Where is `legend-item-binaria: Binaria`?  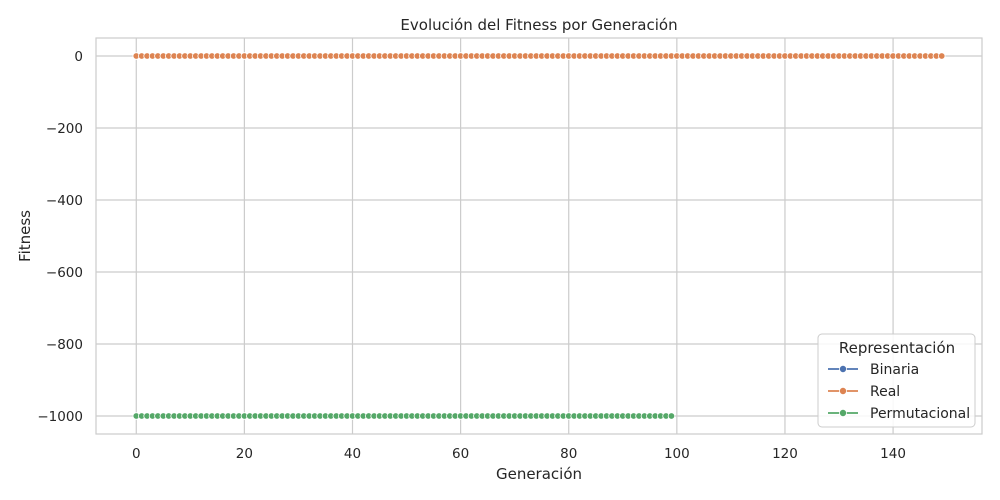
legend-item-binaria: Binaria is located at coordinates (873, 370).